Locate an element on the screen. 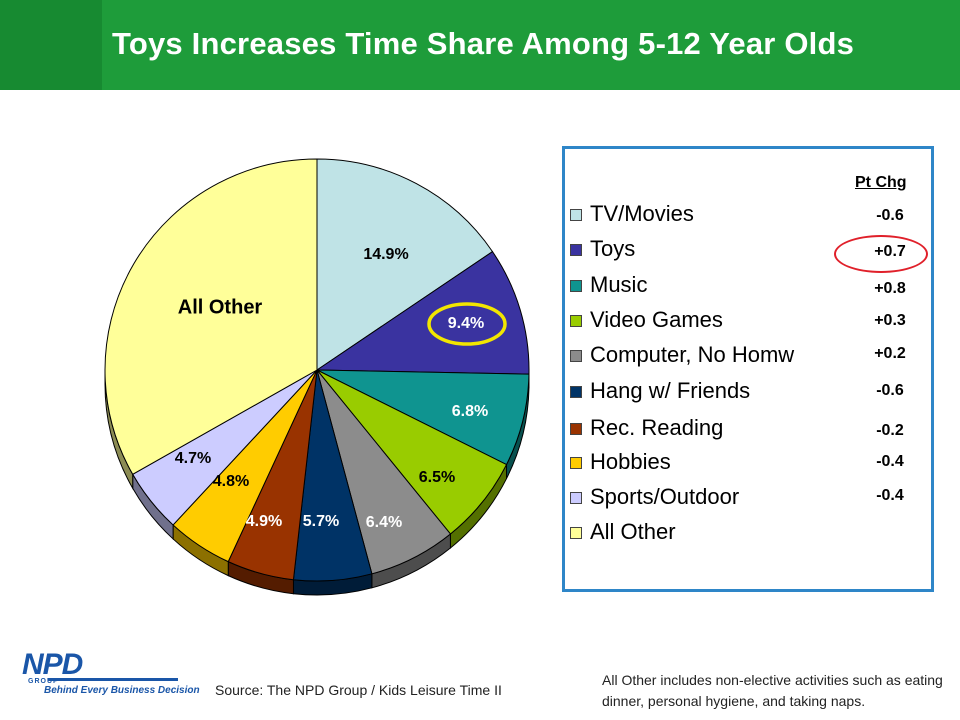 The height and width of the screenshot is (720, 960). pt-chg-value: +0.3 is located at coordinates (890, 320).